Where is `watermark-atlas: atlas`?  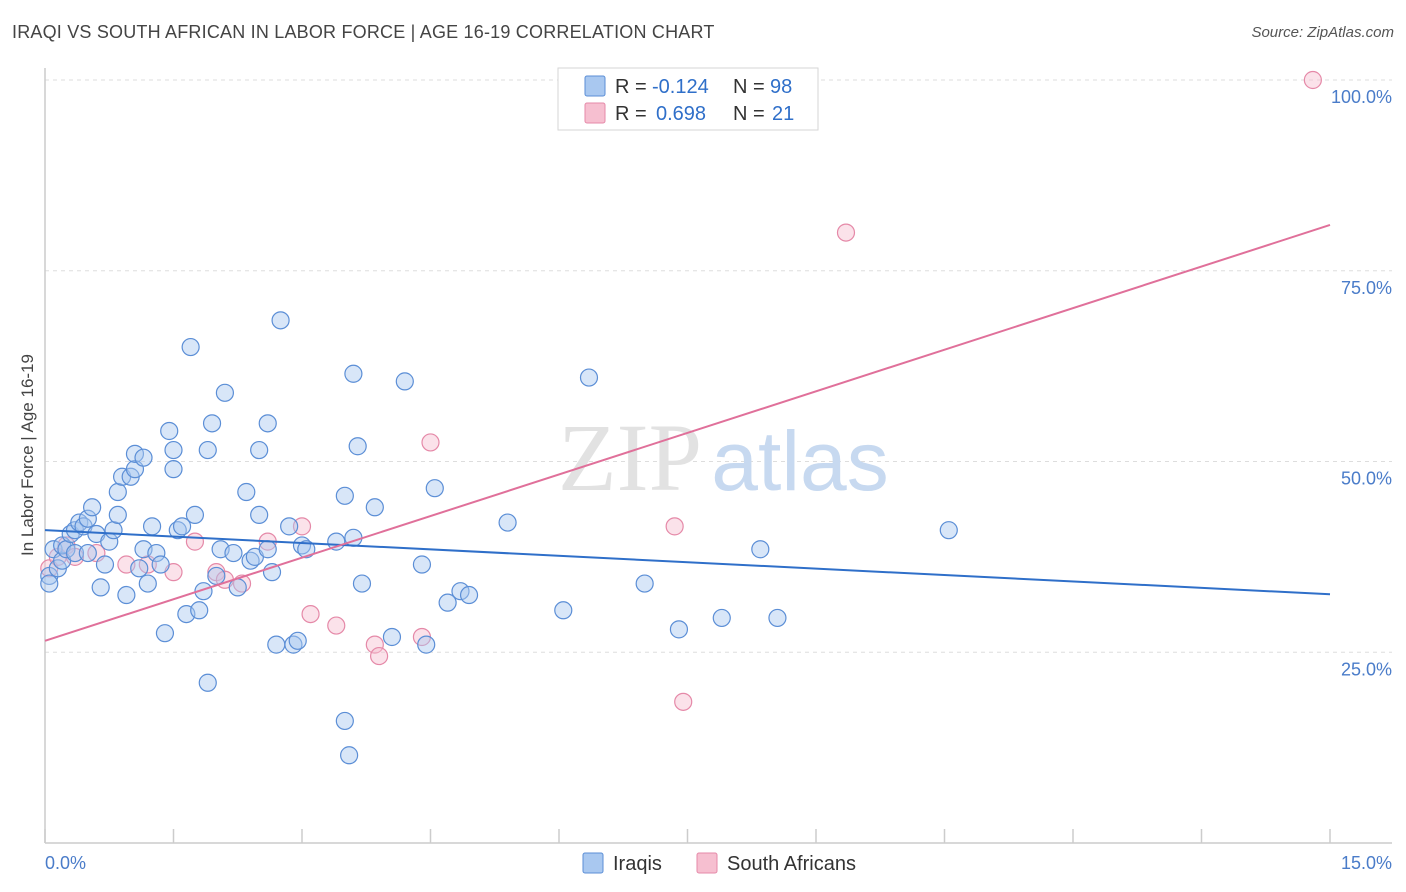
watermark-atlas: atlas is located at coordinates (799, 461).